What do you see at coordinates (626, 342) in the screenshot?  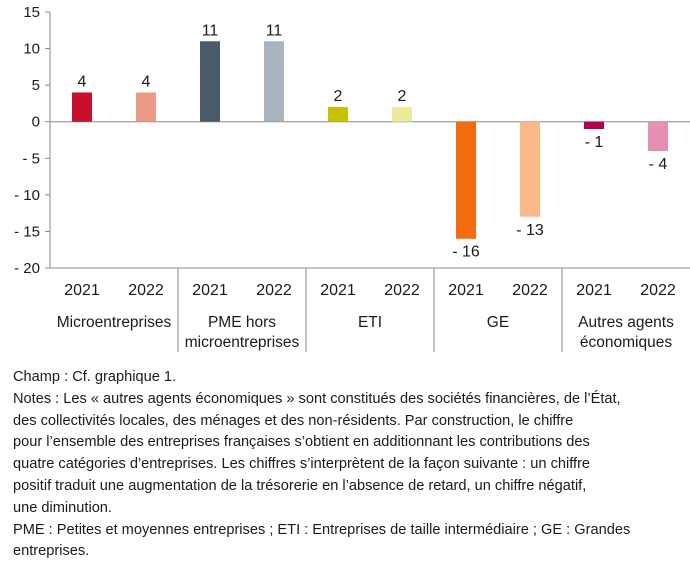 I see `x-group-label: économiques` at bounding box center [626, 342].